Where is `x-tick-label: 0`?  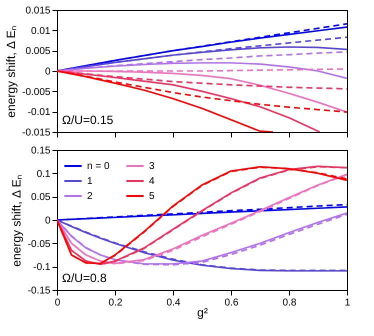 x-tick-label: 0 is located at coordinates (57, 303).